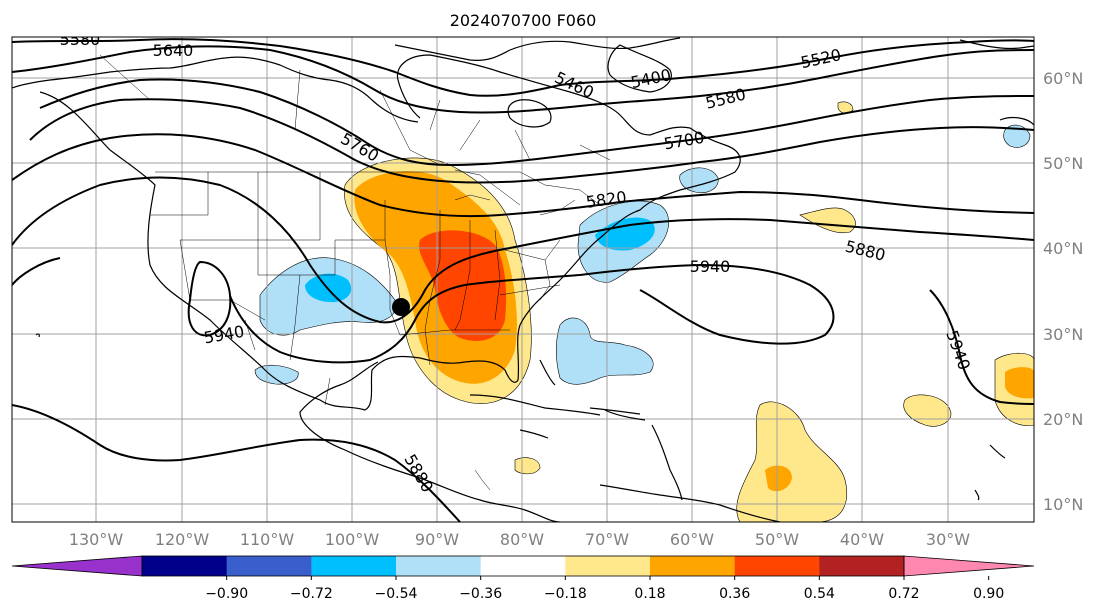  What do you see at coordinates (710, 266) in the screenshot?
I see `contour-label-5940-central: 5940` at bounding box center [710, 266].